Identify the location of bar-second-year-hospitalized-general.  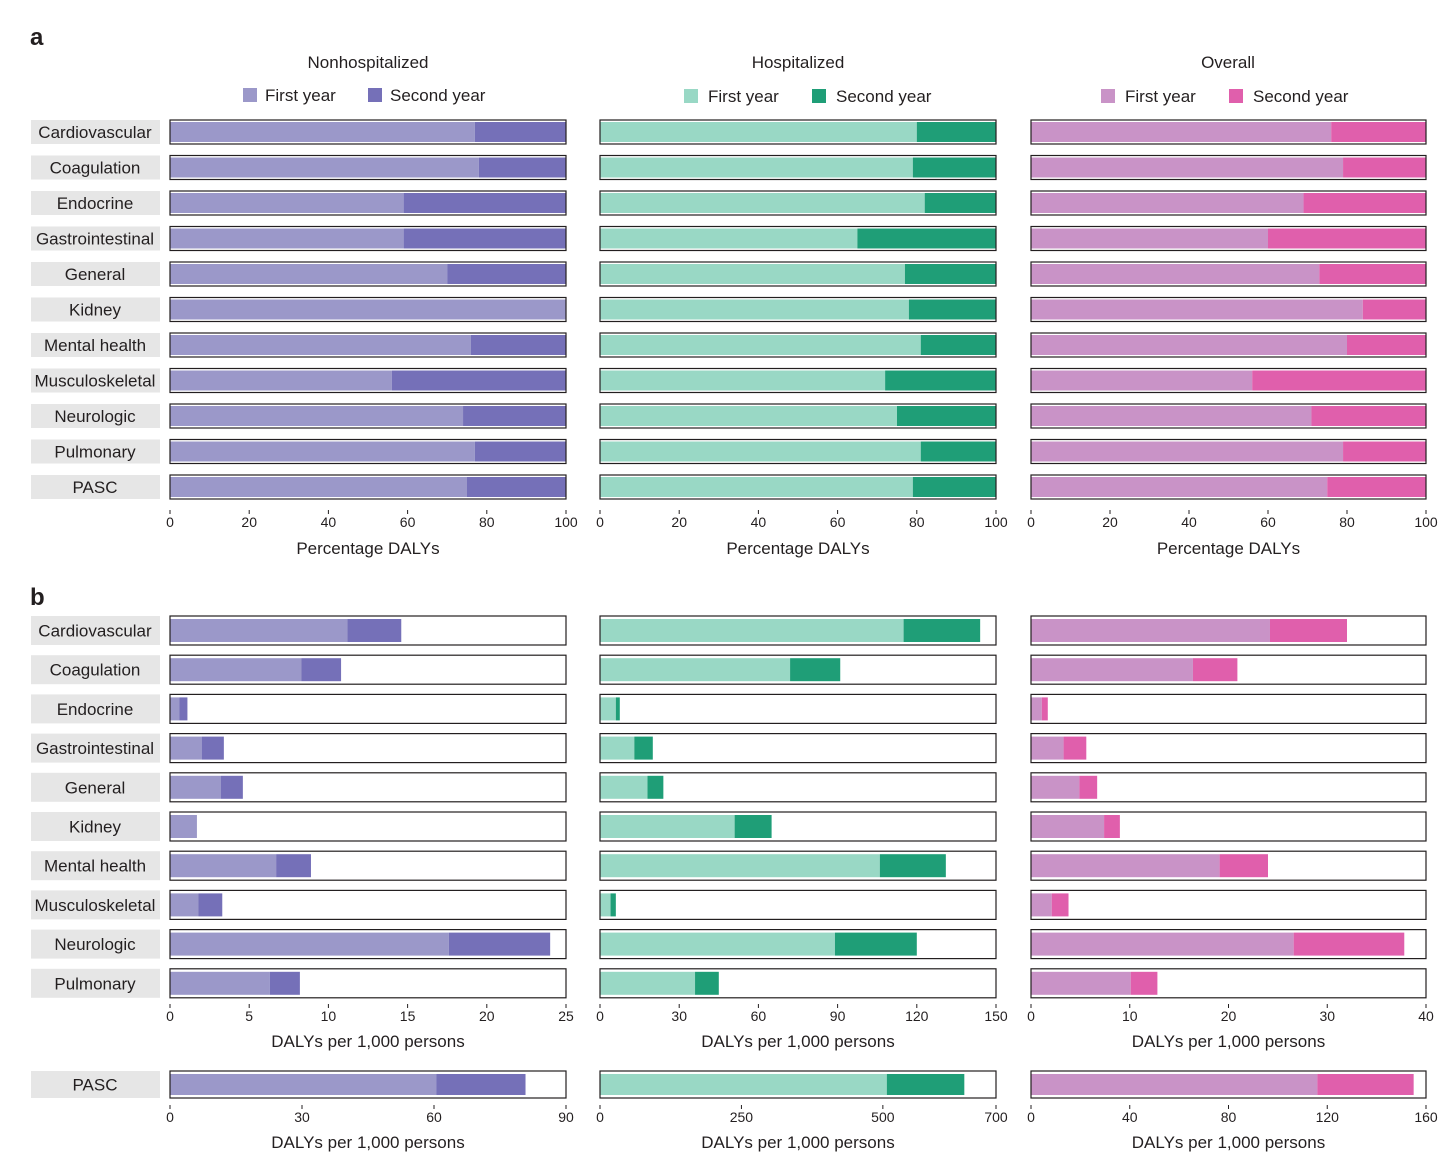
(655, 787).